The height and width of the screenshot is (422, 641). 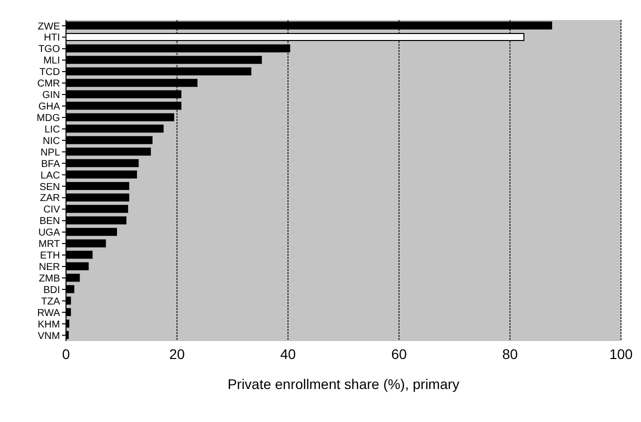 What do you see at coordinates (50, 164) in the screenshot?
I see `y-tick-label: BFA` at bounding box center [50, 164].